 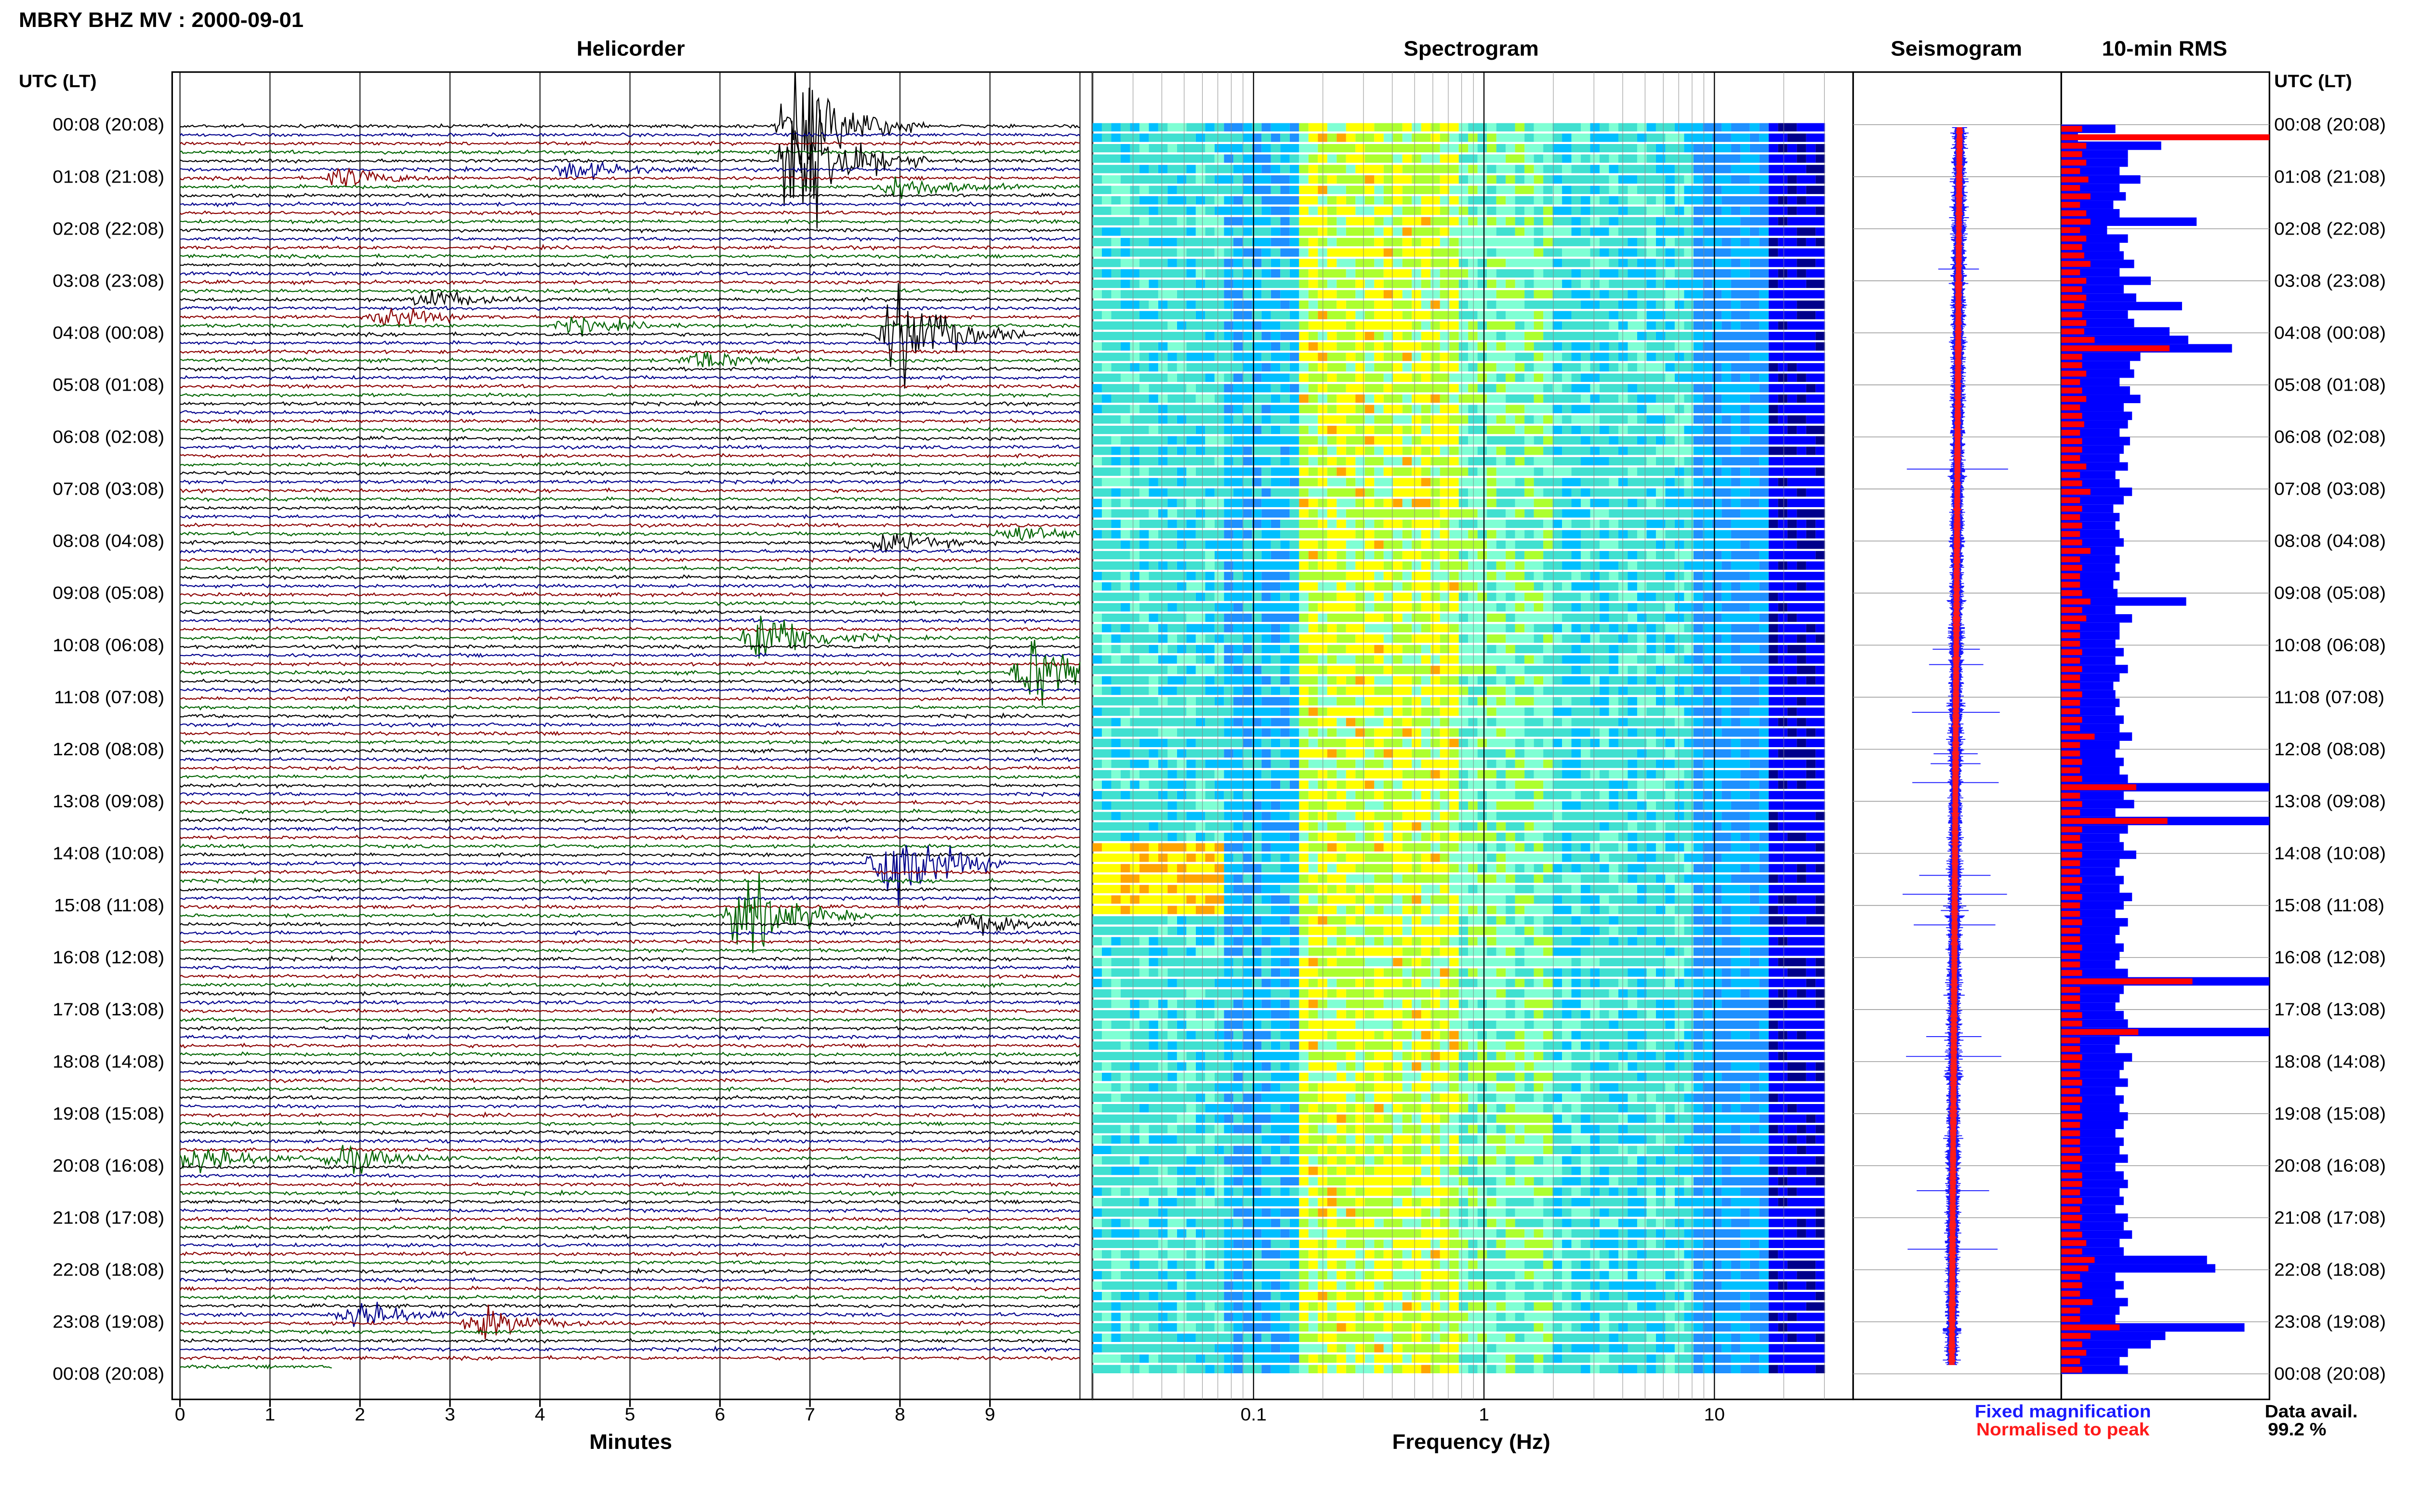 I want to click on time-label-right: 11:08 (07:08), so click(x=2329, y=697).